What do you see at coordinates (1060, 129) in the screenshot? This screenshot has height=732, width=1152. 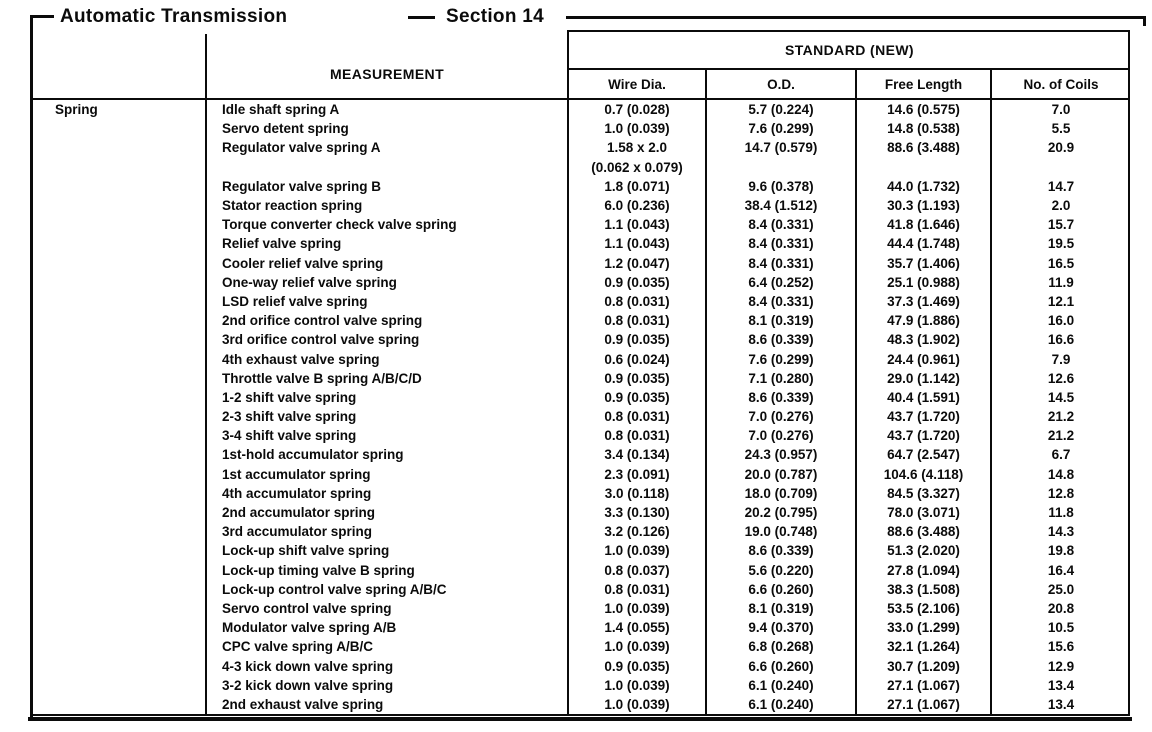 I see `coils-cell: 5.5` at bounding box center [1060, 129].